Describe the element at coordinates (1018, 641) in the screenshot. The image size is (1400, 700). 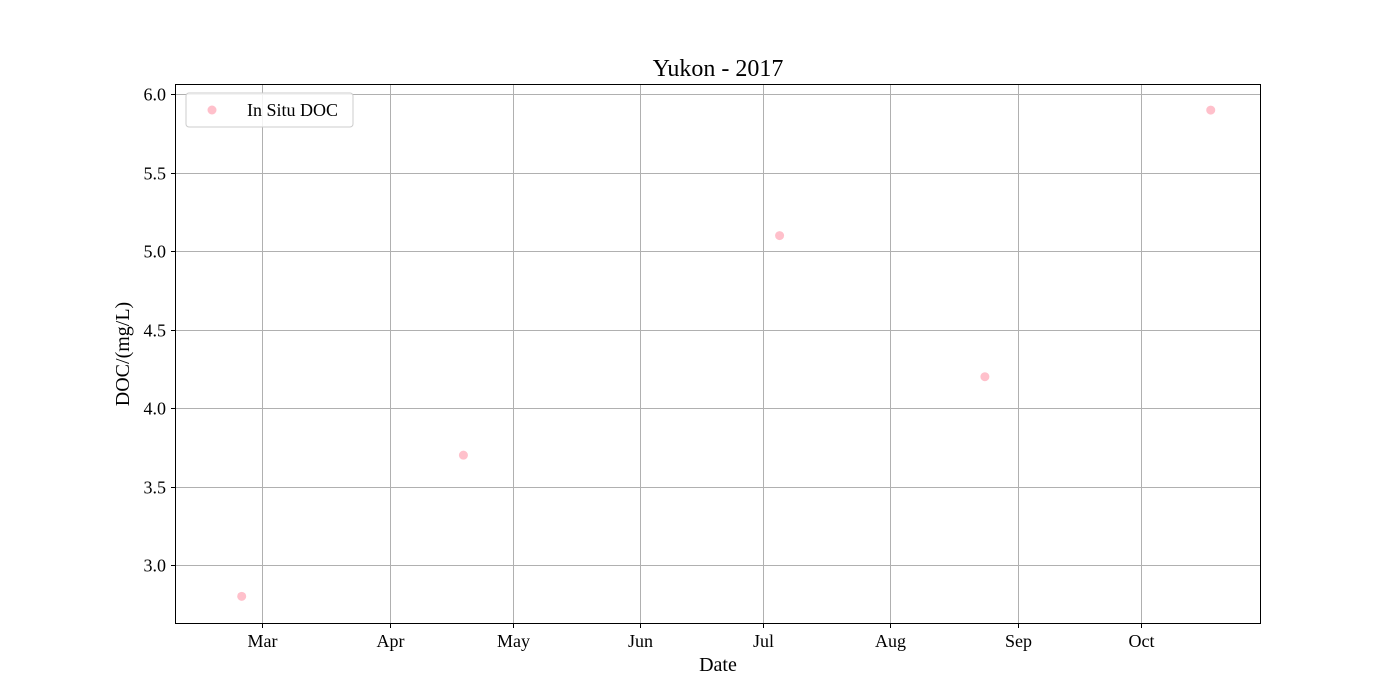
I see `x-tick-label-sep: Sep` at that location.